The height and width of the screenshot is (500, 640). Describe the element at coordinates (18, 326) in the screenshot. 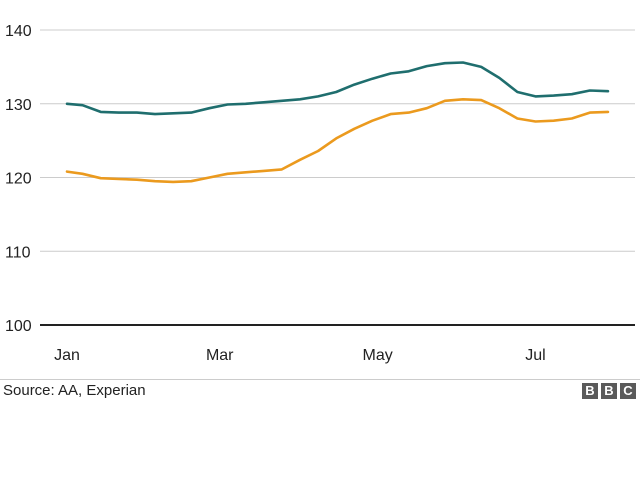

I see `y-tick-label: 100` at that location.